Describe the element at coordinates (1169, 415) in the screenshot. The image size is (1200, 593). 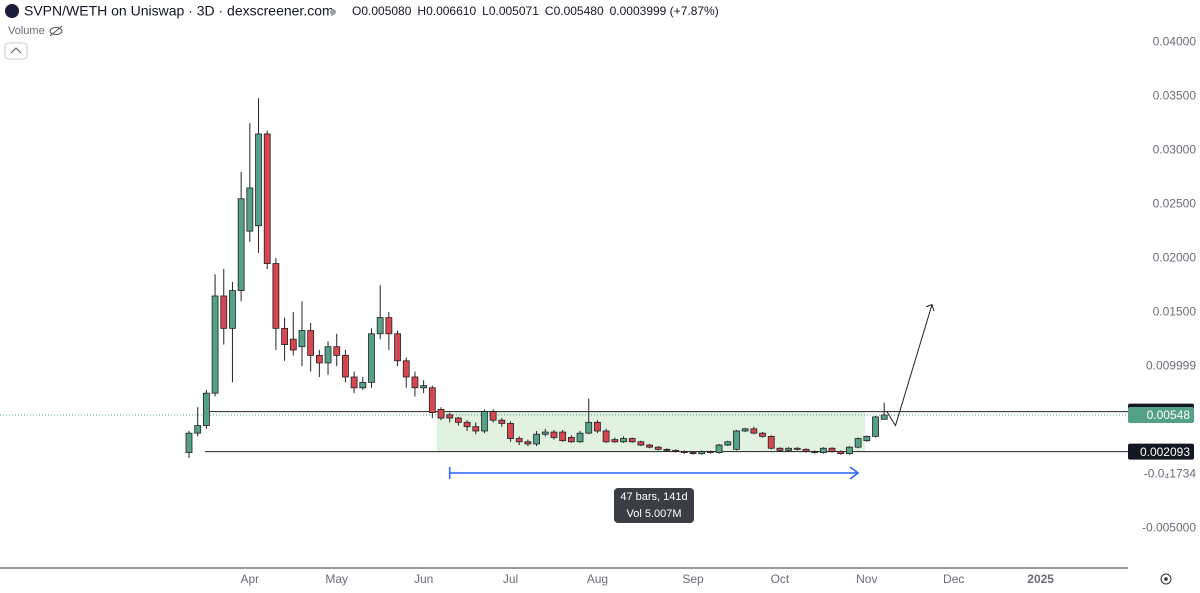
I see `last-price-label: 0.00548` at that location.